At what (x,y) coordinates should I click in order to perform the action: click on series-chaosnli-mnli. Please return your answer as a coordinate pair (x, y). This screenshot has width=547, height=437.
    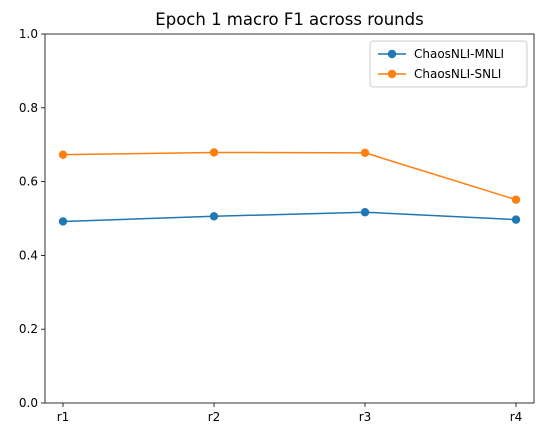
    Looking at the image, I should click on (289, 217).